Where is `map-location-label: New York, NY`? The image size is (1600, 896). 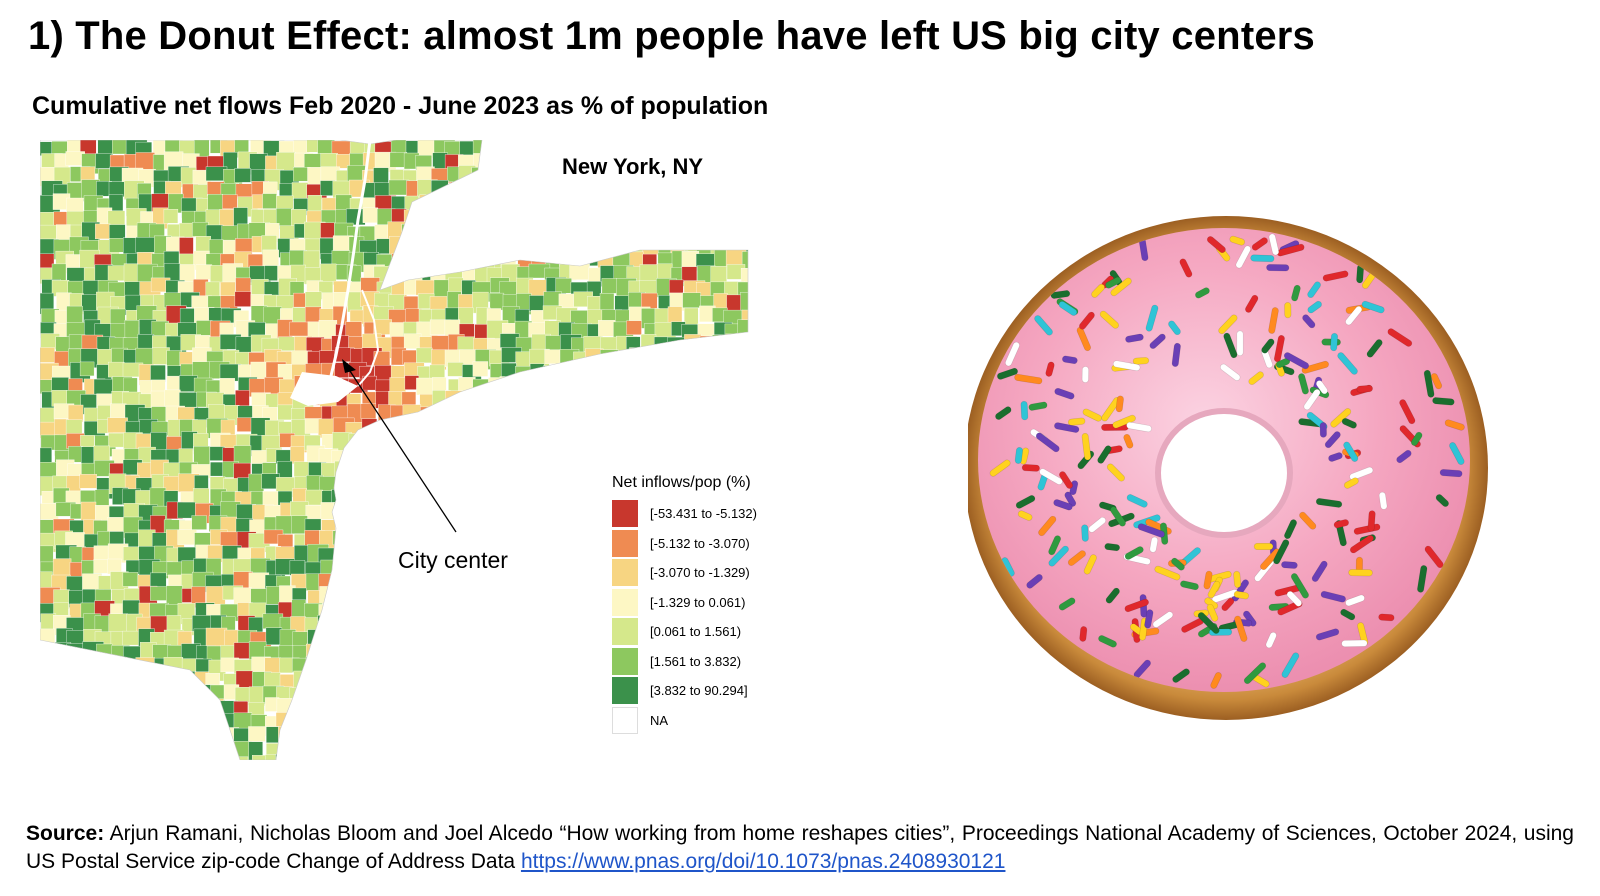 map-location-label: New York, NY is located at coordinates (633, 166).